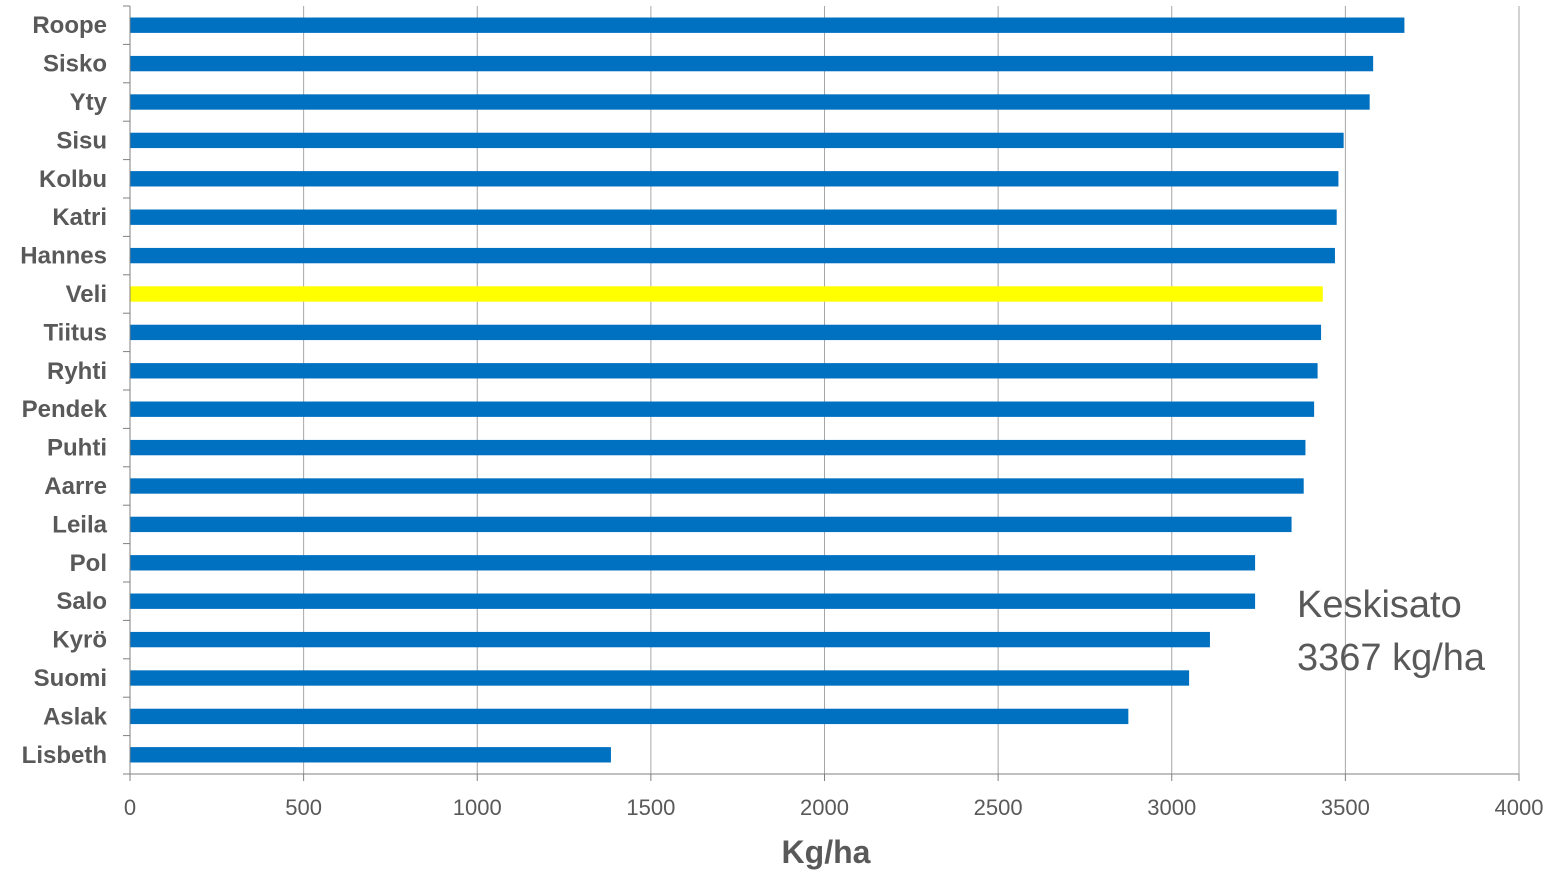 The width and height of the screenshot is (1558, 872). I want to click on category-label-salo: Salo, so click(81, 601).